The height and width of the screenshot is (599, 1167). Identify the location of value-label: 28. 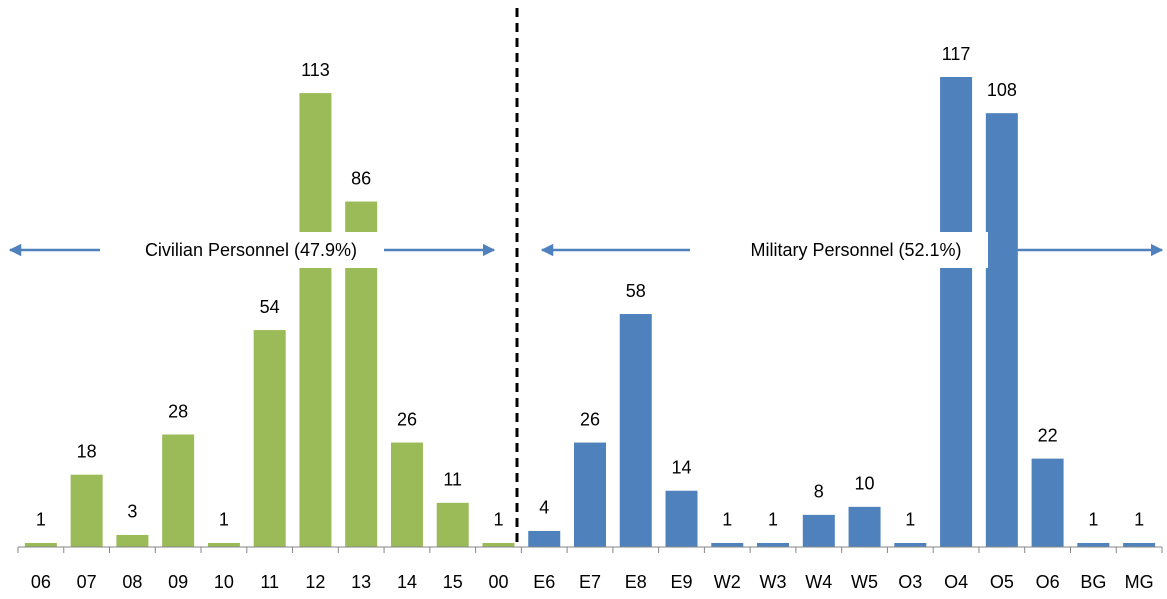
(178, 411).